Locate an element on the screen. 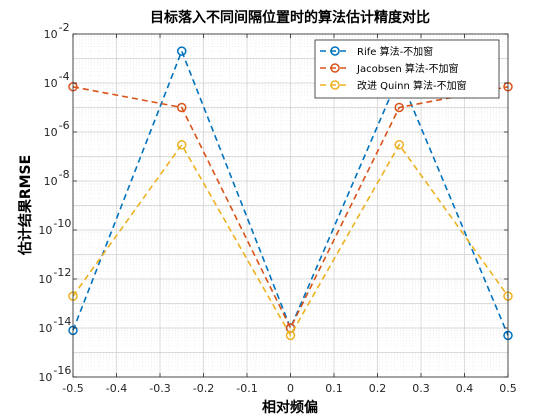 The width and height of the screenshot is (560, 420). y-tick-label-exponent: -12 is located at coordinates (62, 272).